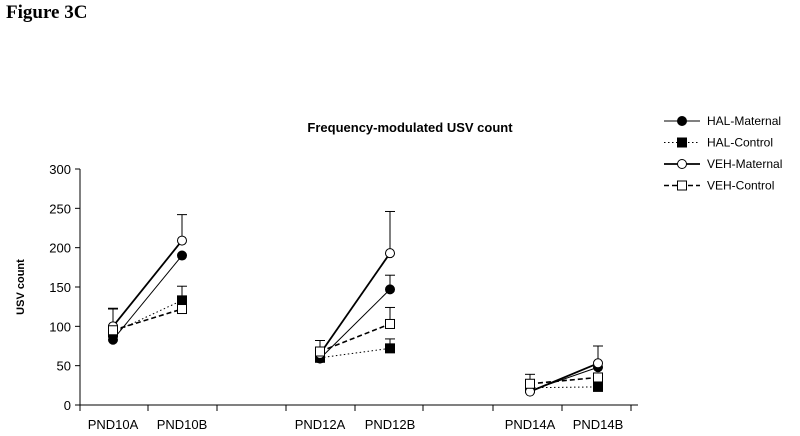 The width and height of the screenshot is (800, 436). I want to click on legend-label: VEH-Control, so click(740, 186).